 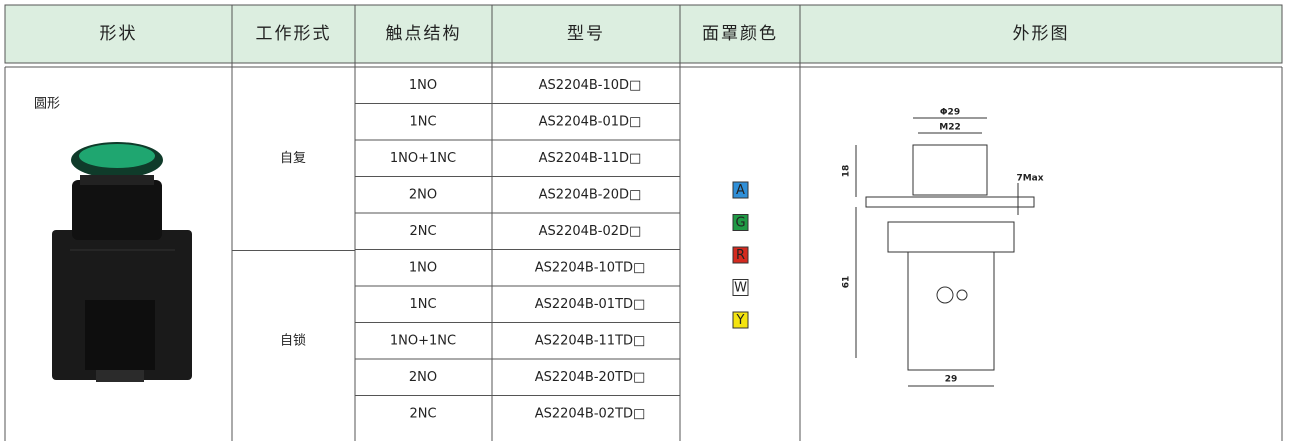 I want to click on dimension-label: M22, so click(x=949, y=128).